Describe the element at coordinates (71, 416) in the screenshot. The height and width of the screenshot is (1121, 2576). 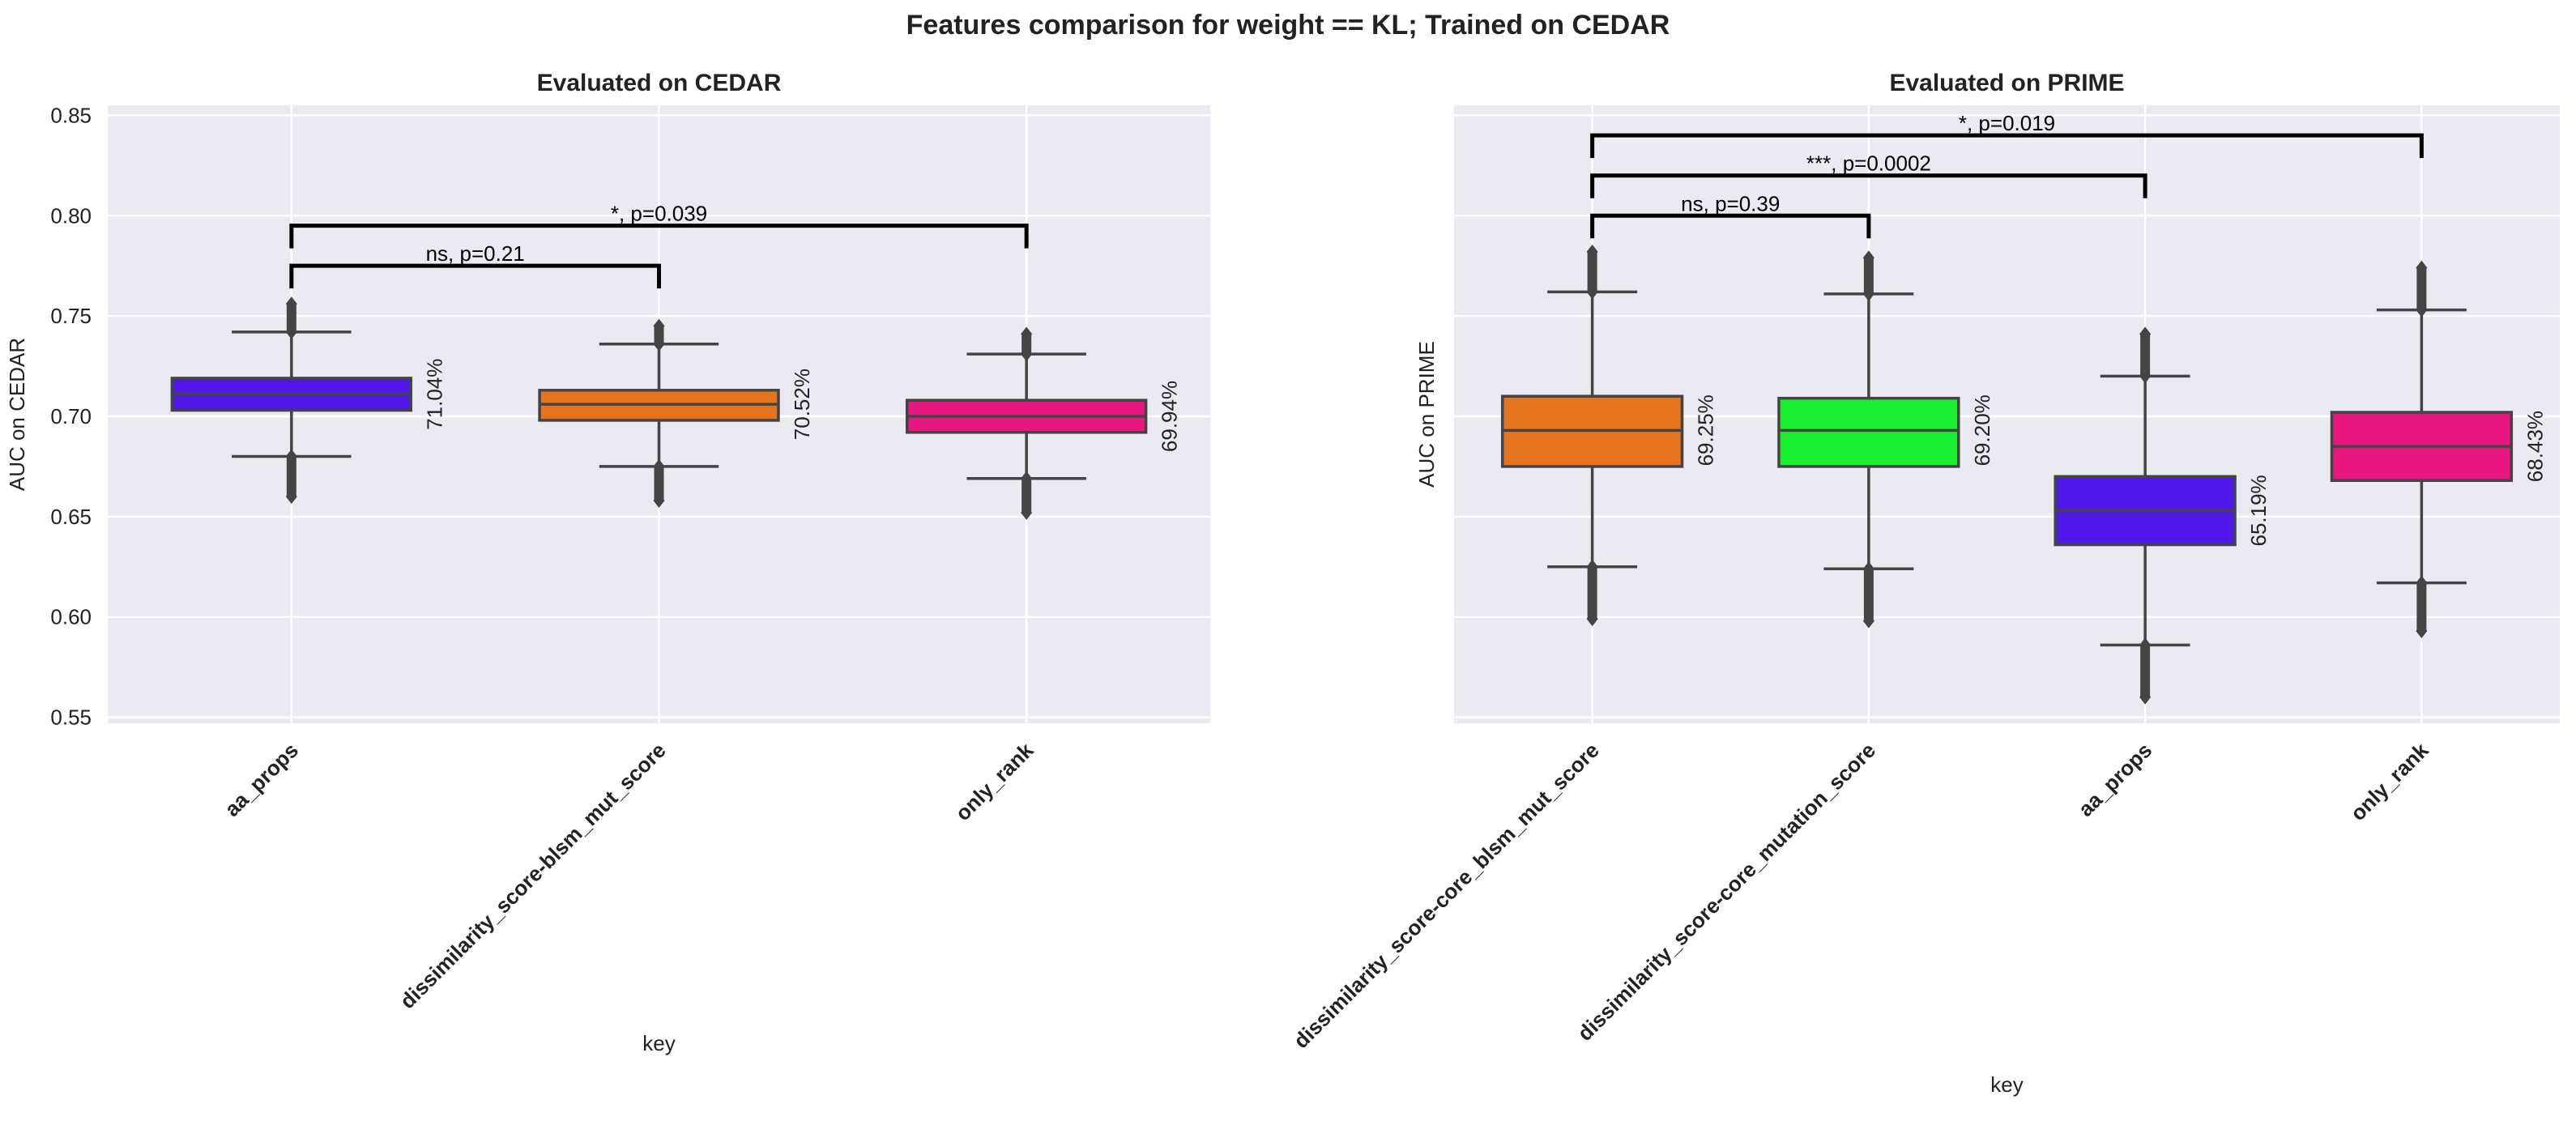
I see `panel1-y-tick-label: 0.70` at that location.